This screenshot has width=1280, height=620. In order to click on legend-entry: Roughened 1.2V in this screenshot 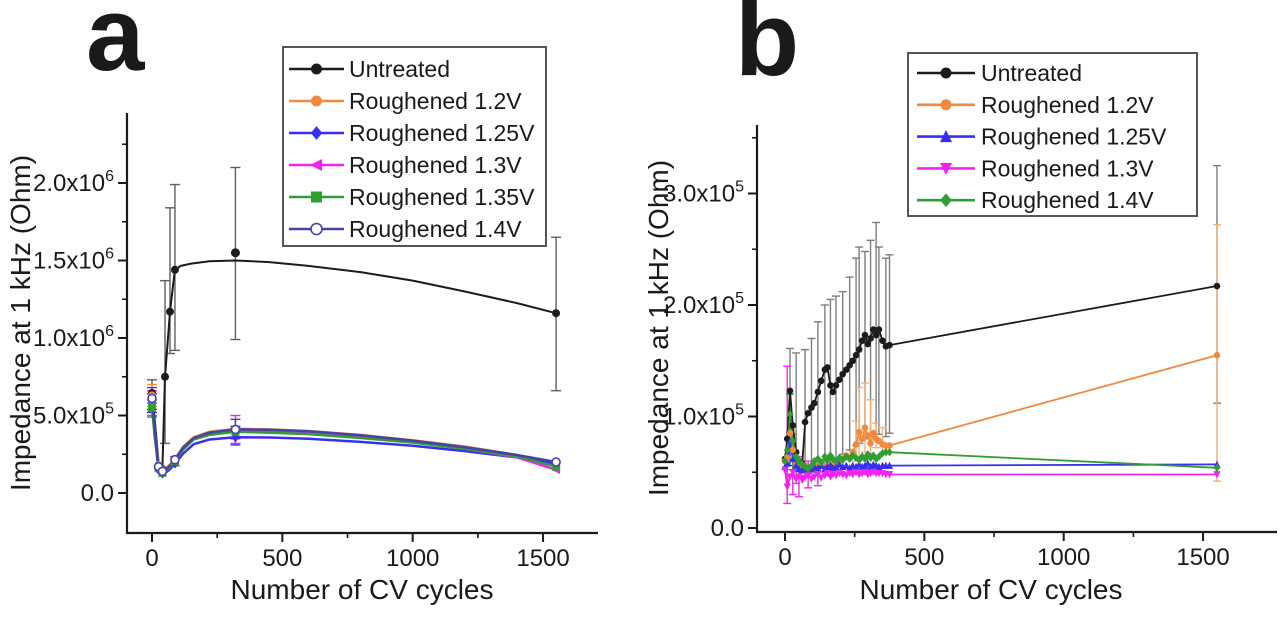, I will do `click(1035, 105)`.